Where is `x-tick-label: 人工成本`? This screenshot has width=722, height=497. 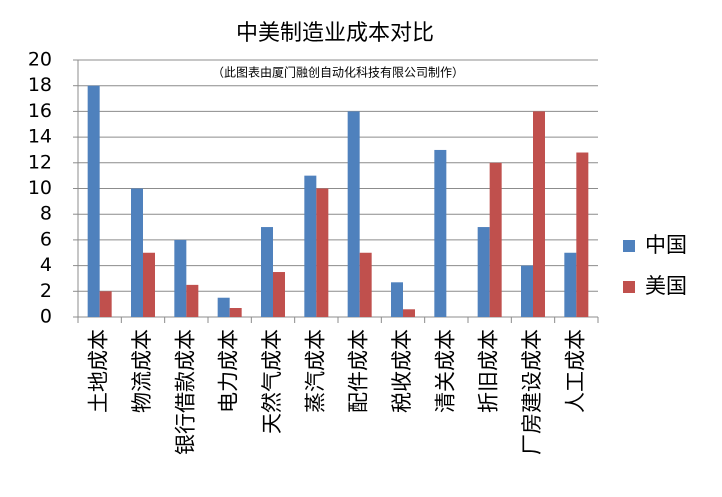 x-tick-label: 人工成本 is located at coordinates (575, 371).